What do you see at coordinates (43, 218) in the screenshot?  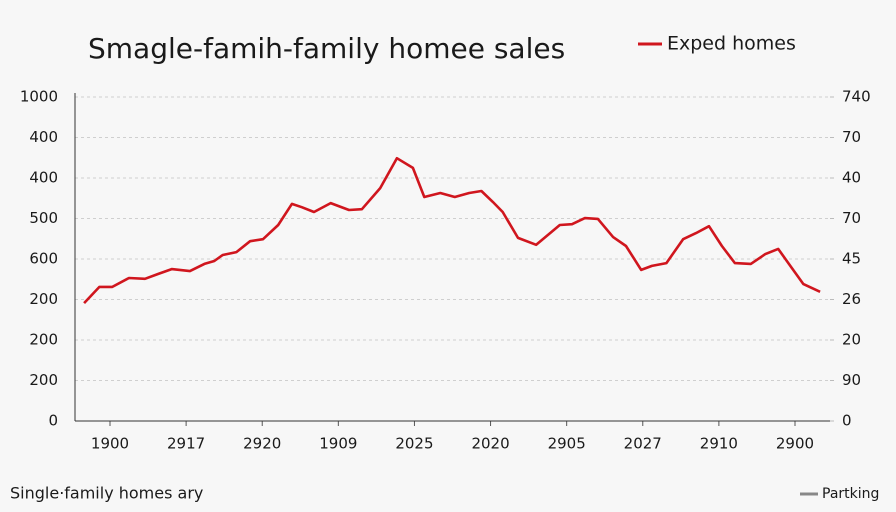 I see `y-tick-label: 500` at bounding box center [43, 218].